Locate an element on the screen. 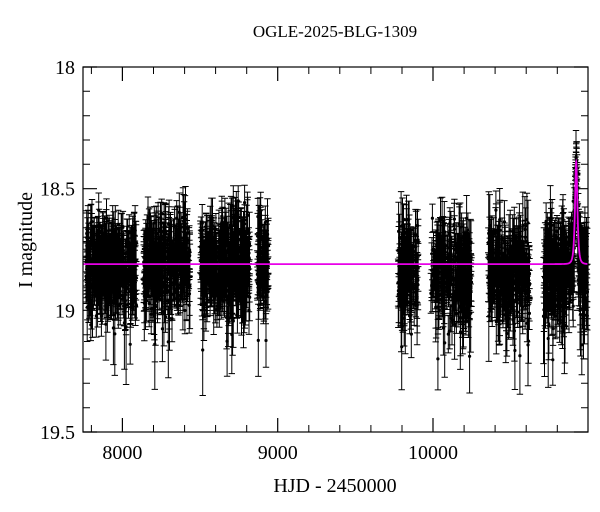  x-tick-label: 10000 is located at coordinates (433, 453).